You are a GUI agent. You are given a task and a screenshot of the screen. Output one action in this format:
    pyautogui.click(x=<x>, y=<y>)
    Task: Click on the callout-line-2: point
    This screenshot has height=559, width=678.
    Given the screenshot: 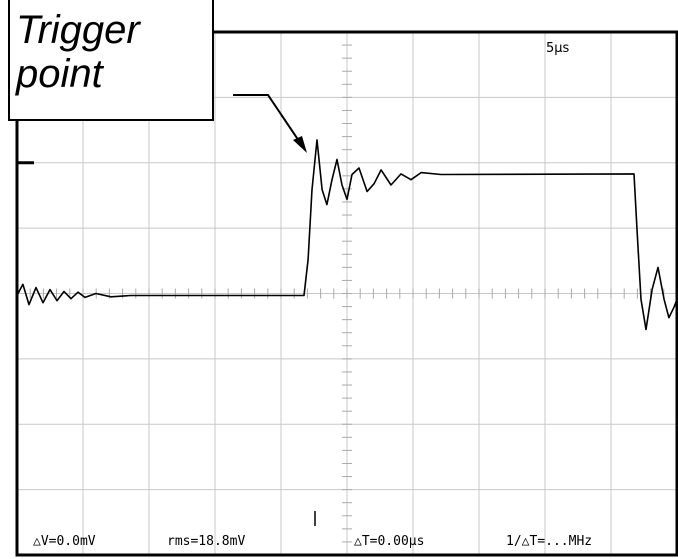 What is the action you would take?
    pyautogui.click(x=59, y=74)
    